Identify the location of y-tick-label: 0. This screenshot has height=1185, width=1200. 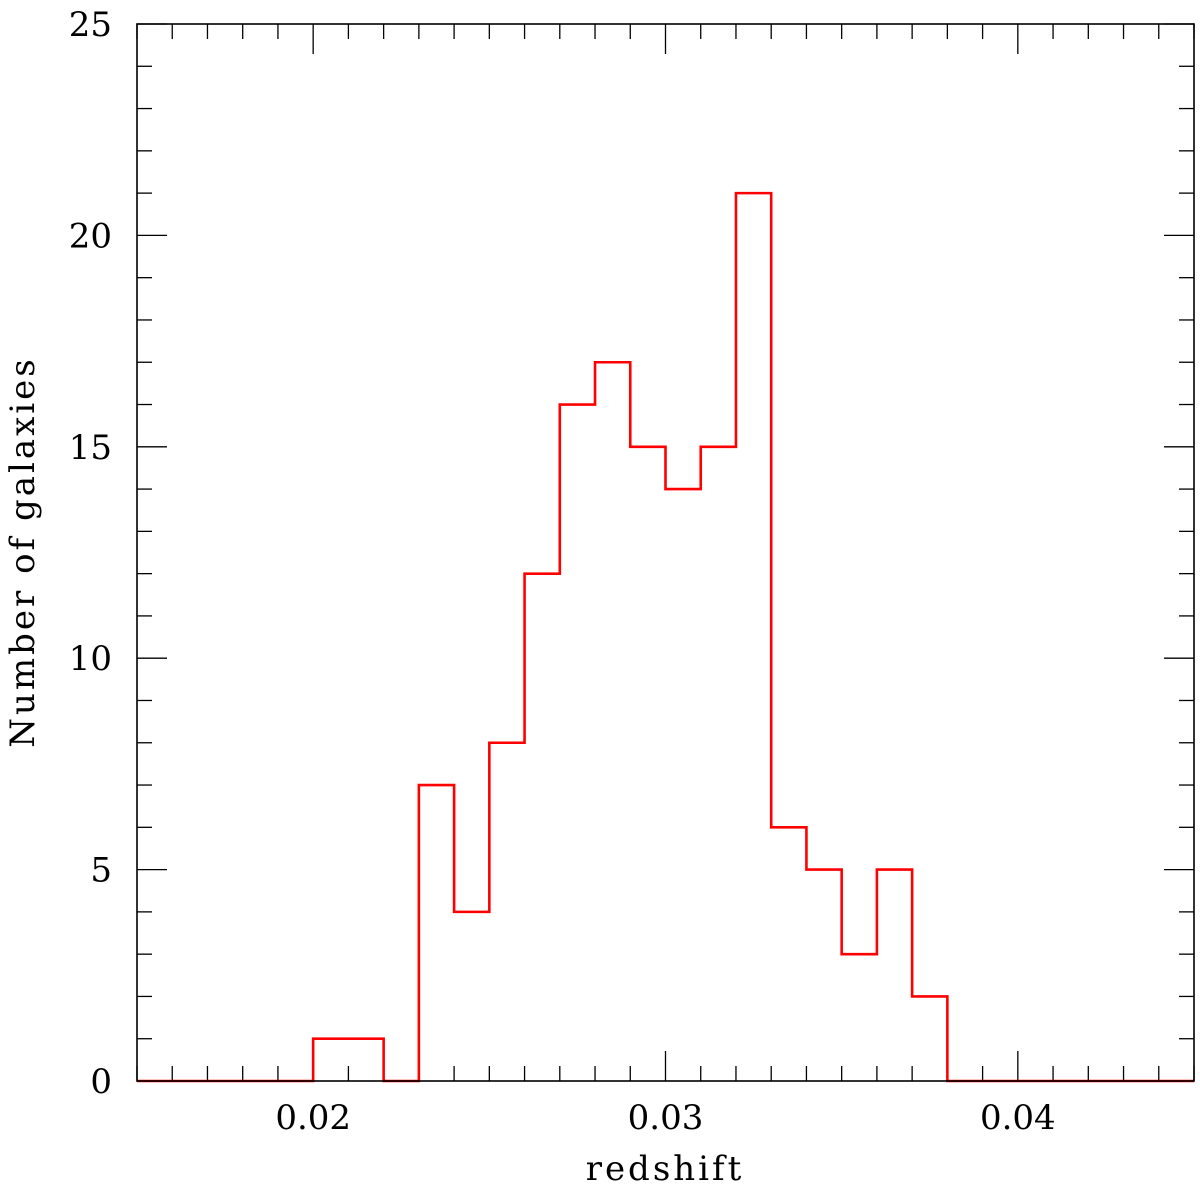
(101, 1082).